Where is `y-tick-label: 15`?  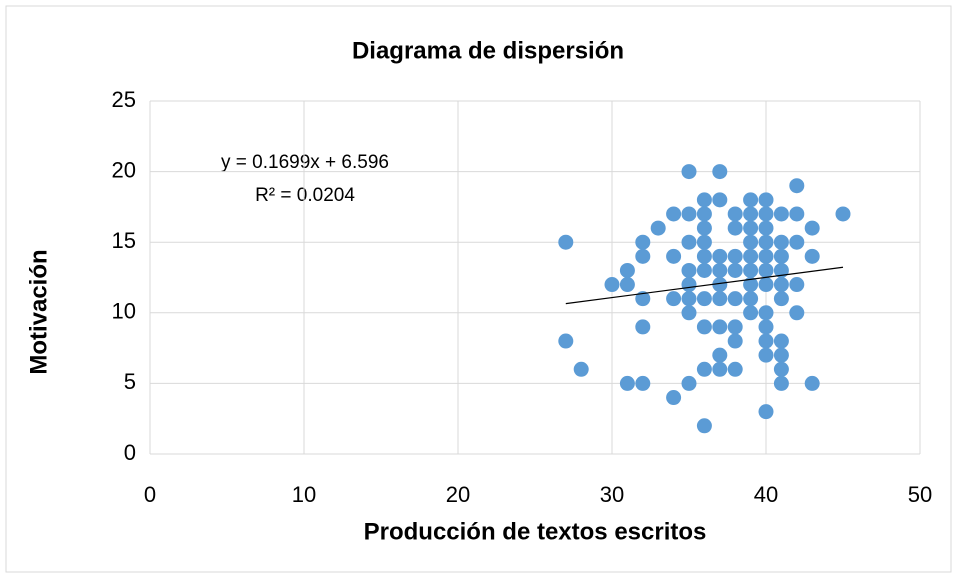
y-tick-label: 15 is located at coordinates (124, 240).